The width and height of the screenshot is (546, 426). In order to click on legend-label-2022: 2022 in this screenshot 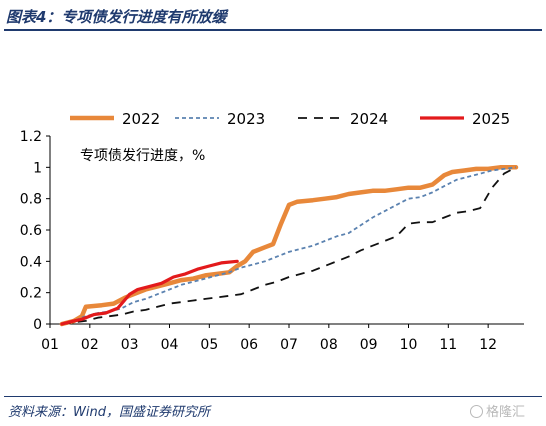, I will do `click(141, 119)`.